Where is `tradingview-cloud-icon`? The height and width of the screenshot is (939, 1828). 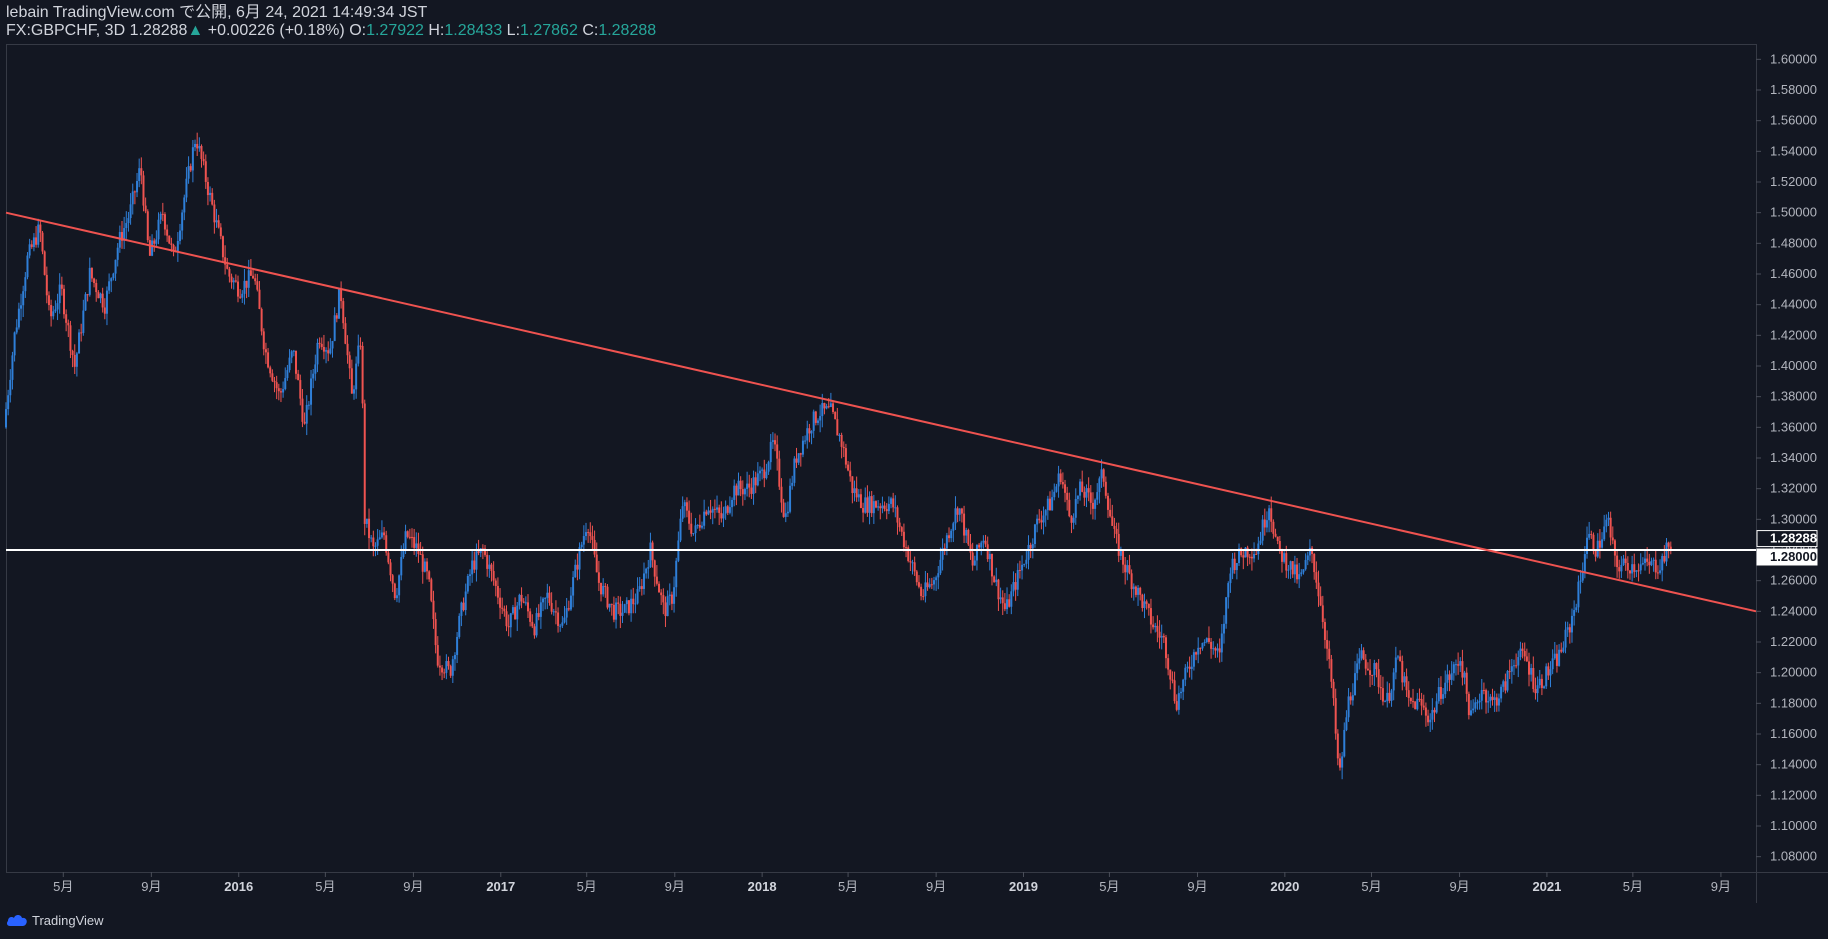 tradingview-cloud-icon is located at coordinates (16, 920).